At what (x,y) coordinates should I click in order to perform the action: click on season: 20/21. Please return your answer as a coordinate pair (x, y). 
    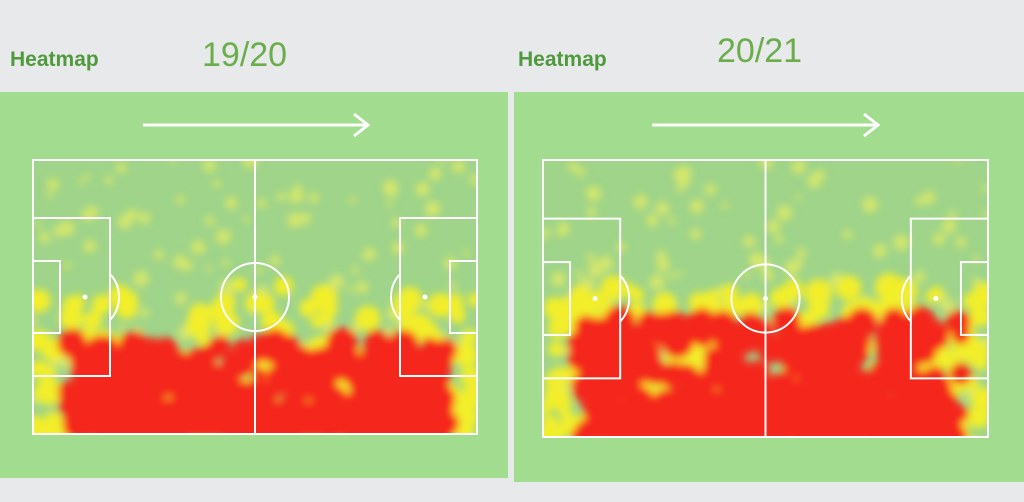
    Looking at the image, I should click on (759, 51).